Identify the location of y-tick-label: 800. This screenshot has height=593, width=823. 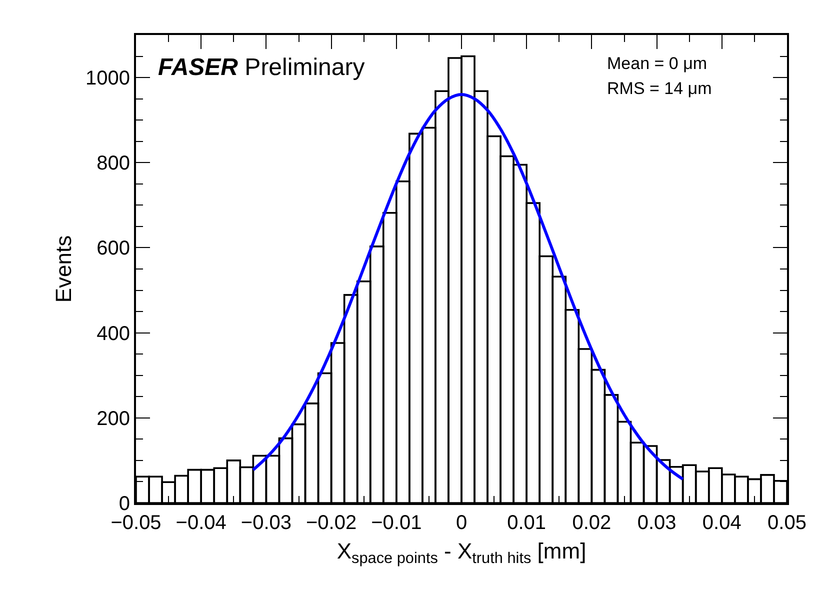
(113, 163).